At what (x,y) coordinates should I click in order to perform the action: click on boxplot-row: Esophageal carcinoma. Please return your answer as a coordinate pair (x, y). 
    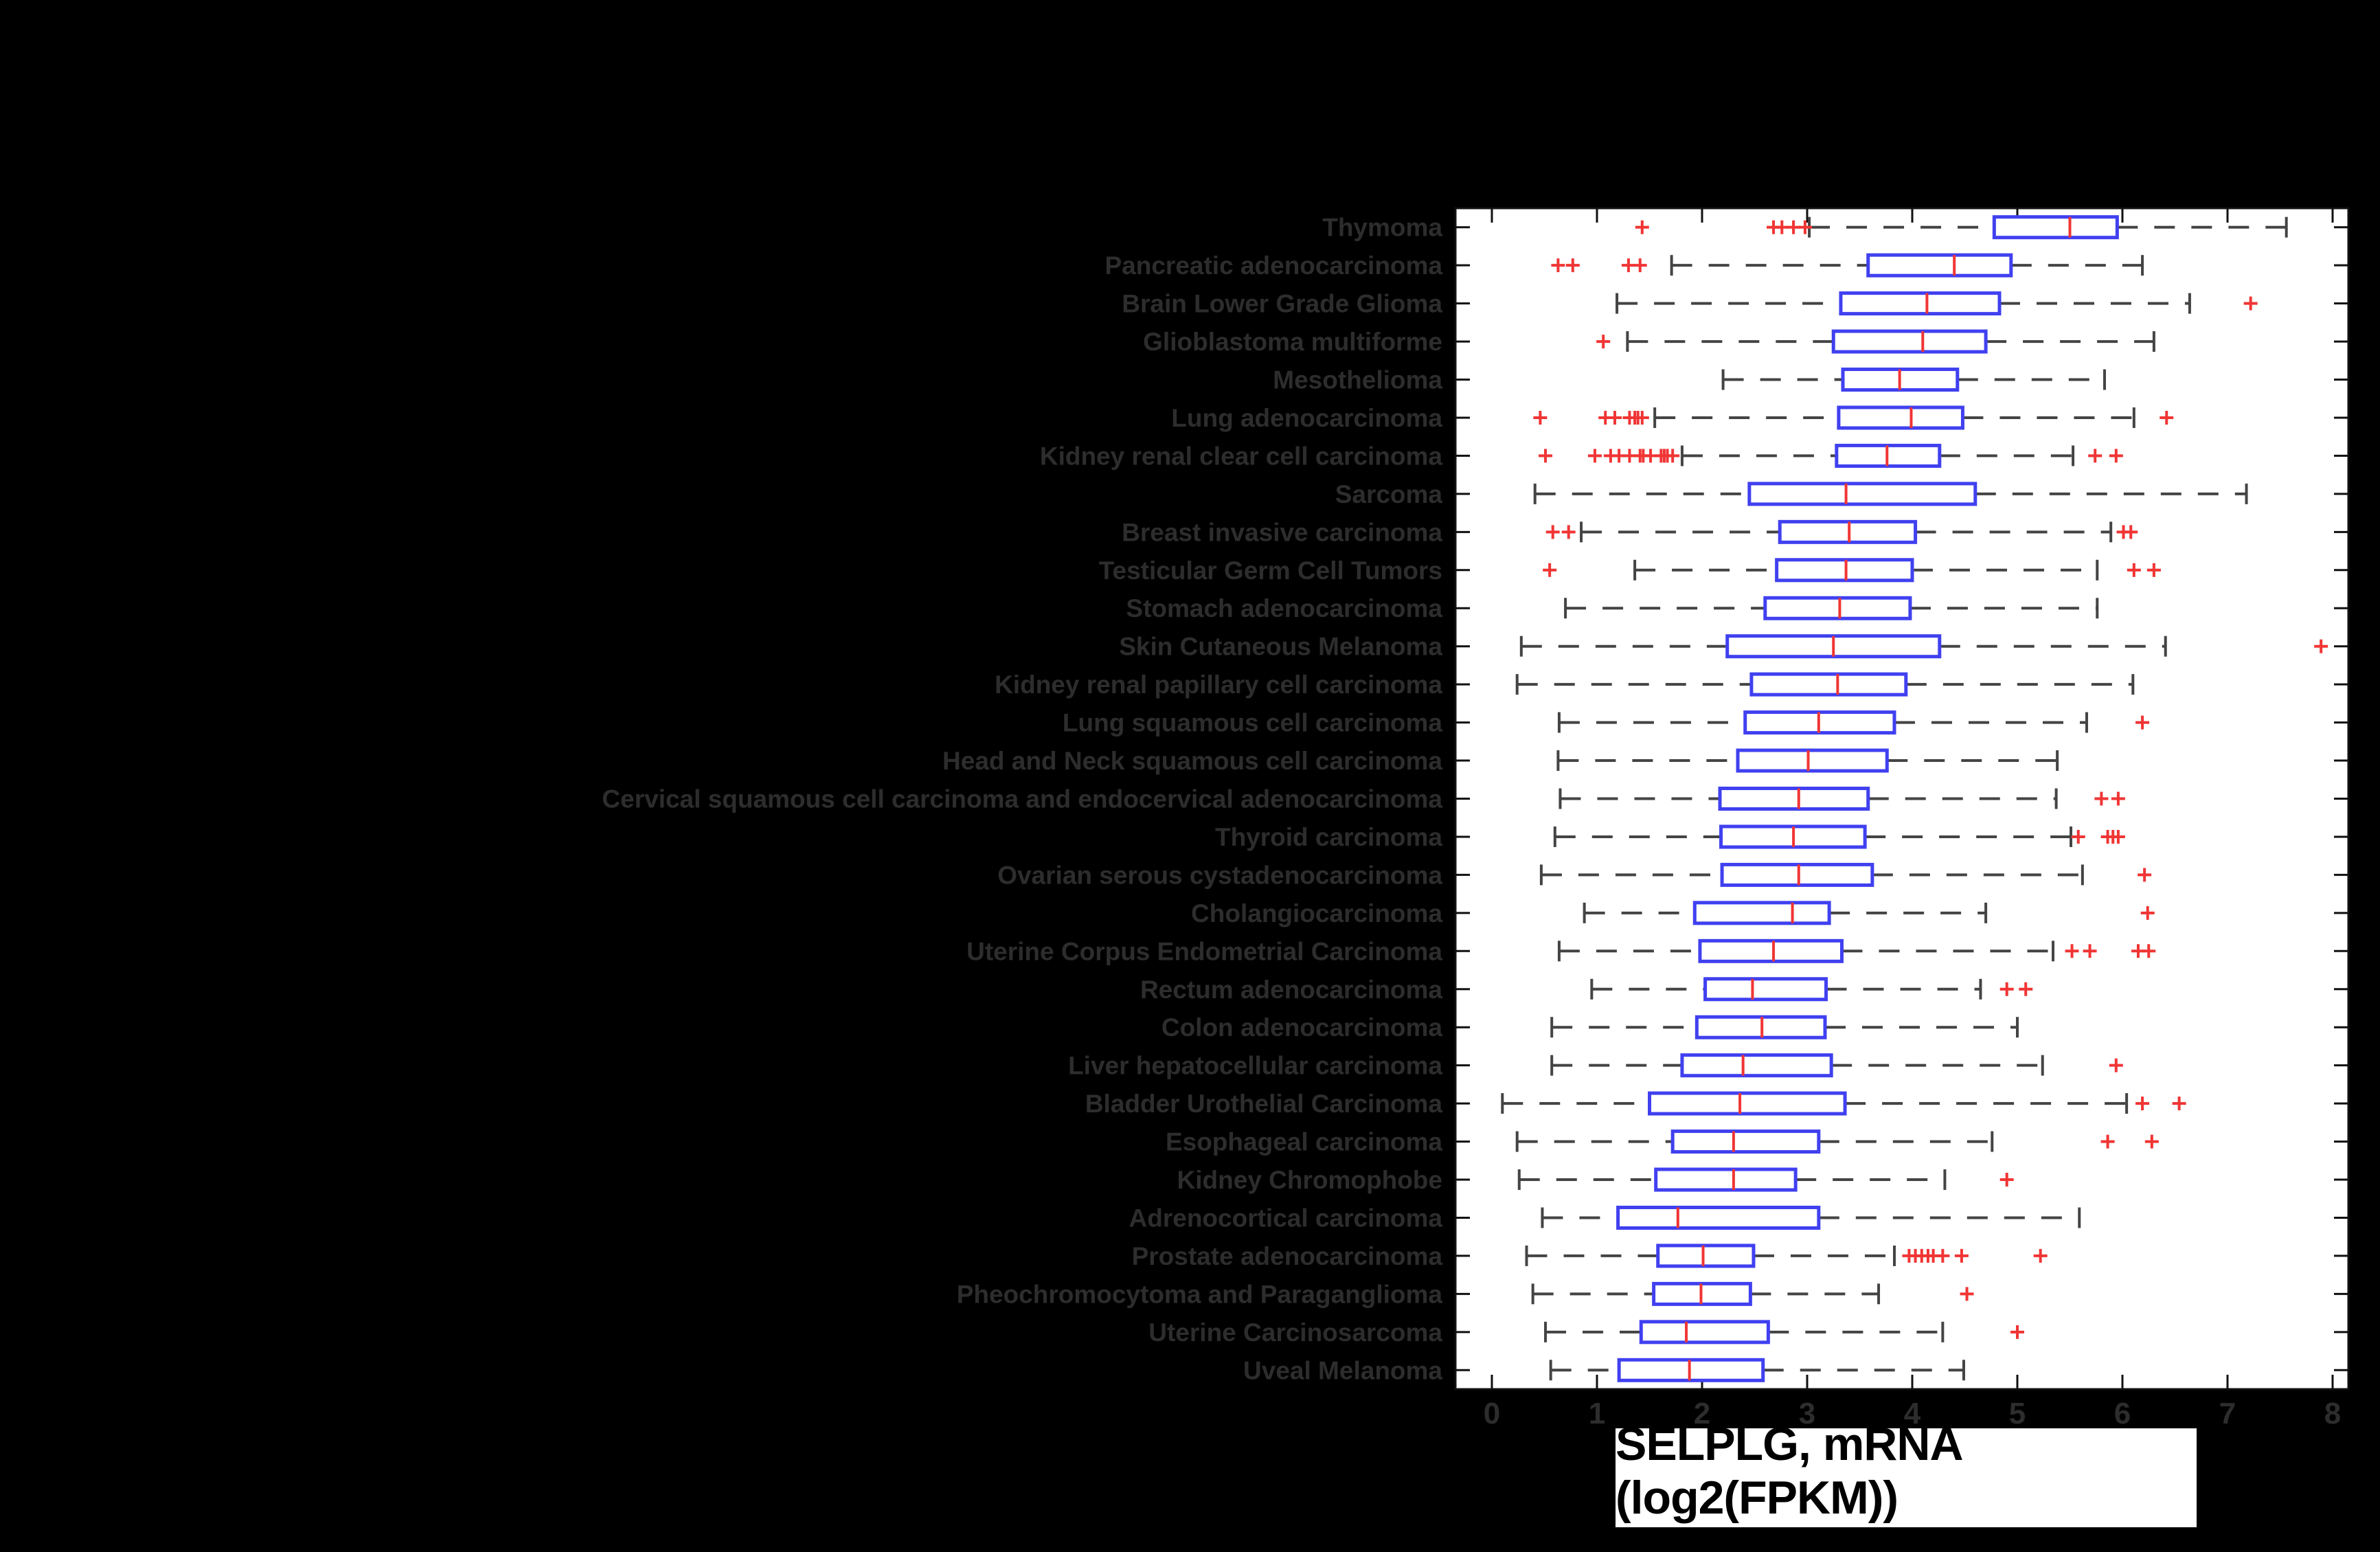
    Looking at the image, I should click on (1757, 1142).